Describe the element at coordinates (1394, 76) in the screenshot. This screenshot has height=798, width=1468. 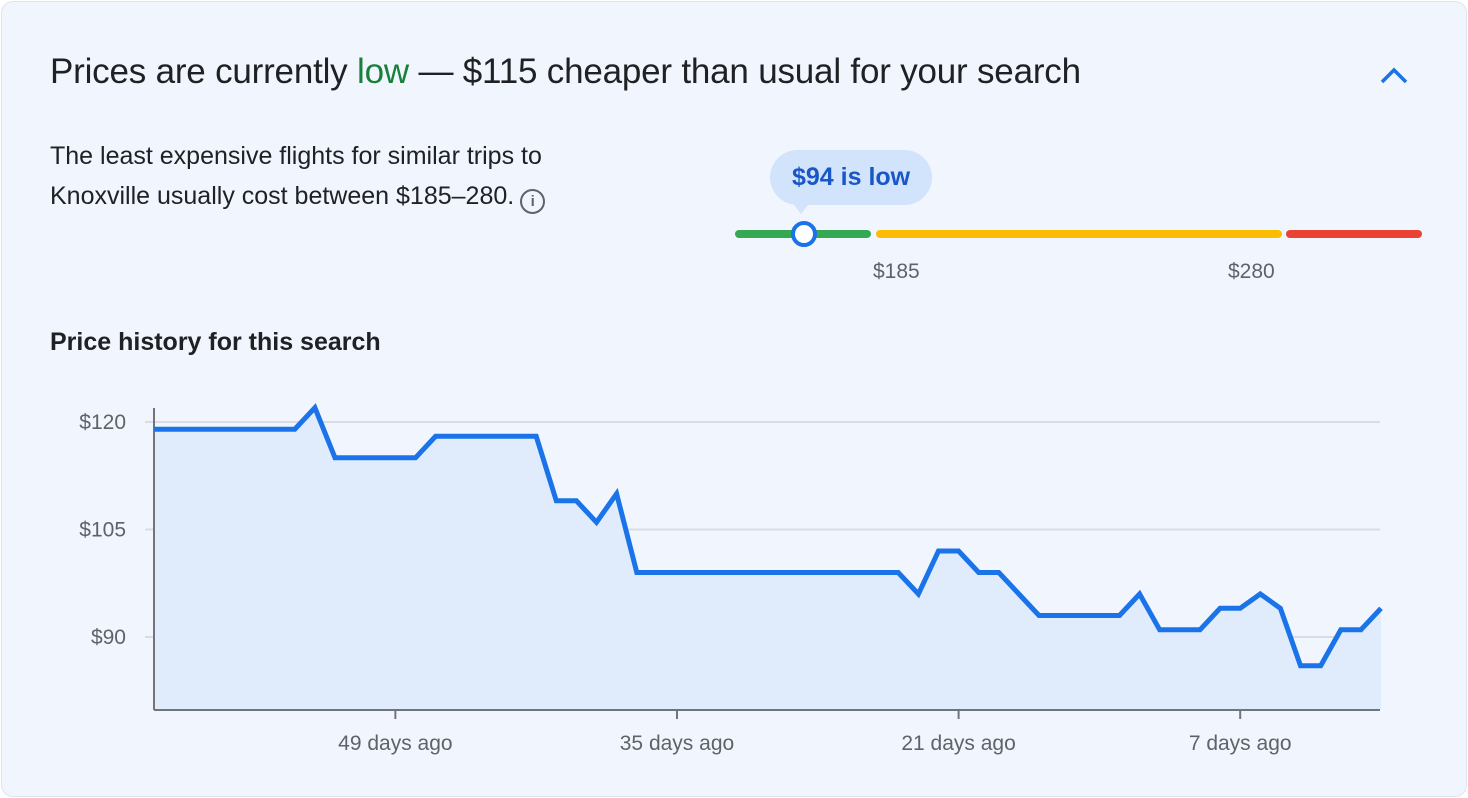
I see `chevron-up-icon` at that location.